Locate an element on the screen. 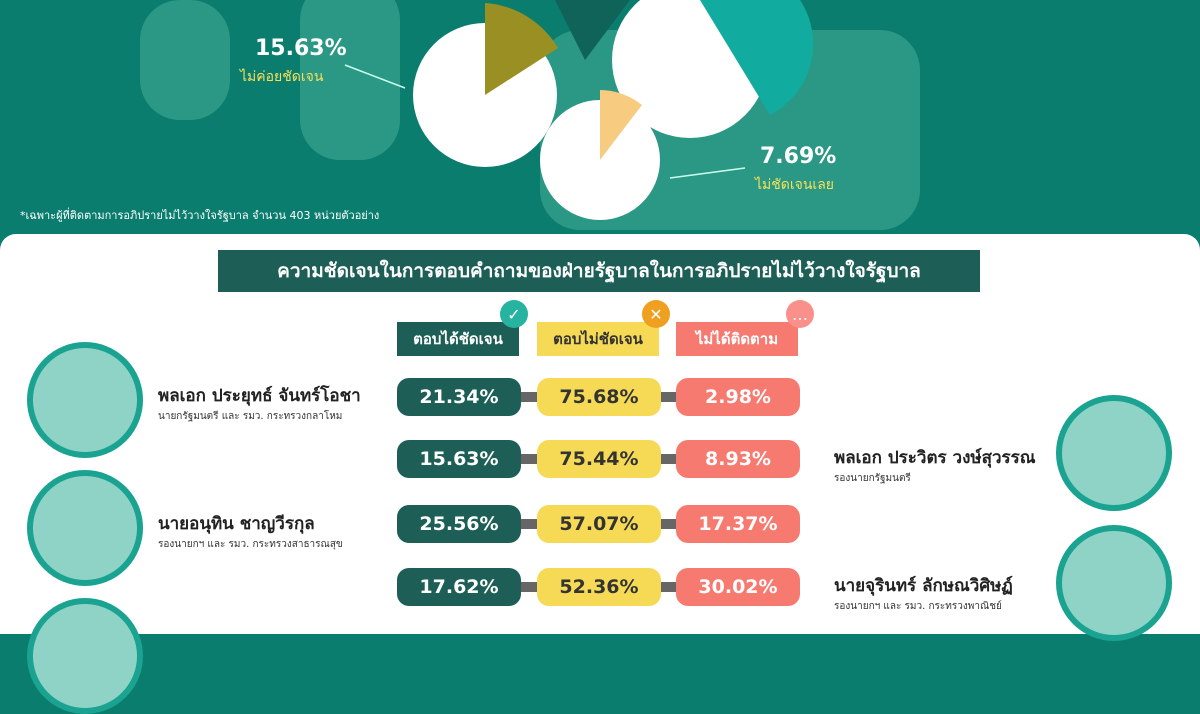 The width and height of the screenshot is (1200, 714). person-name: นายอนุทิน ชาญวีรกุล is located at coordinates (236, 524).